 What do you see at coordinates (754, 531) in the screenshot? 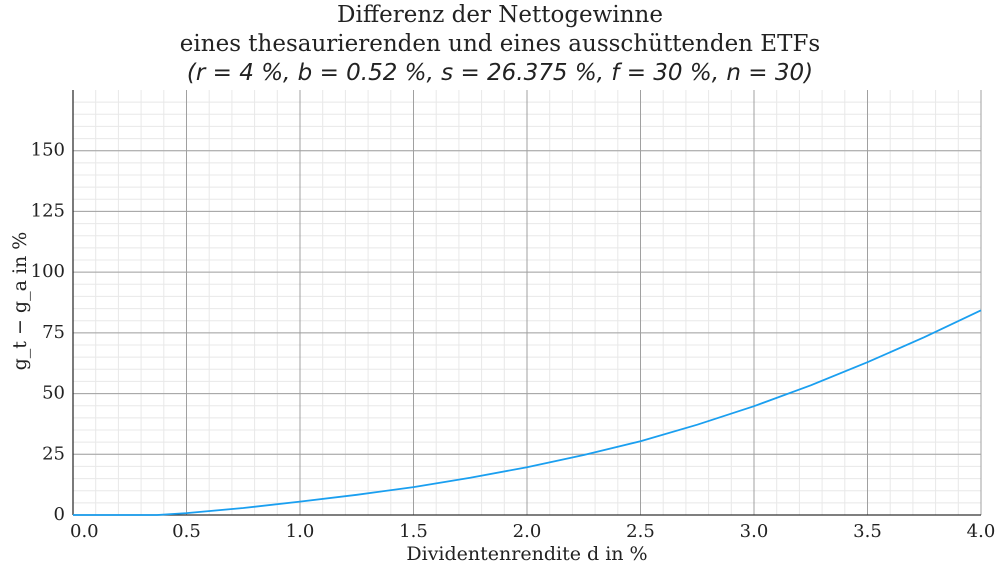
I see `x-tick-label: 3.0` at bounding box center [754, 531].